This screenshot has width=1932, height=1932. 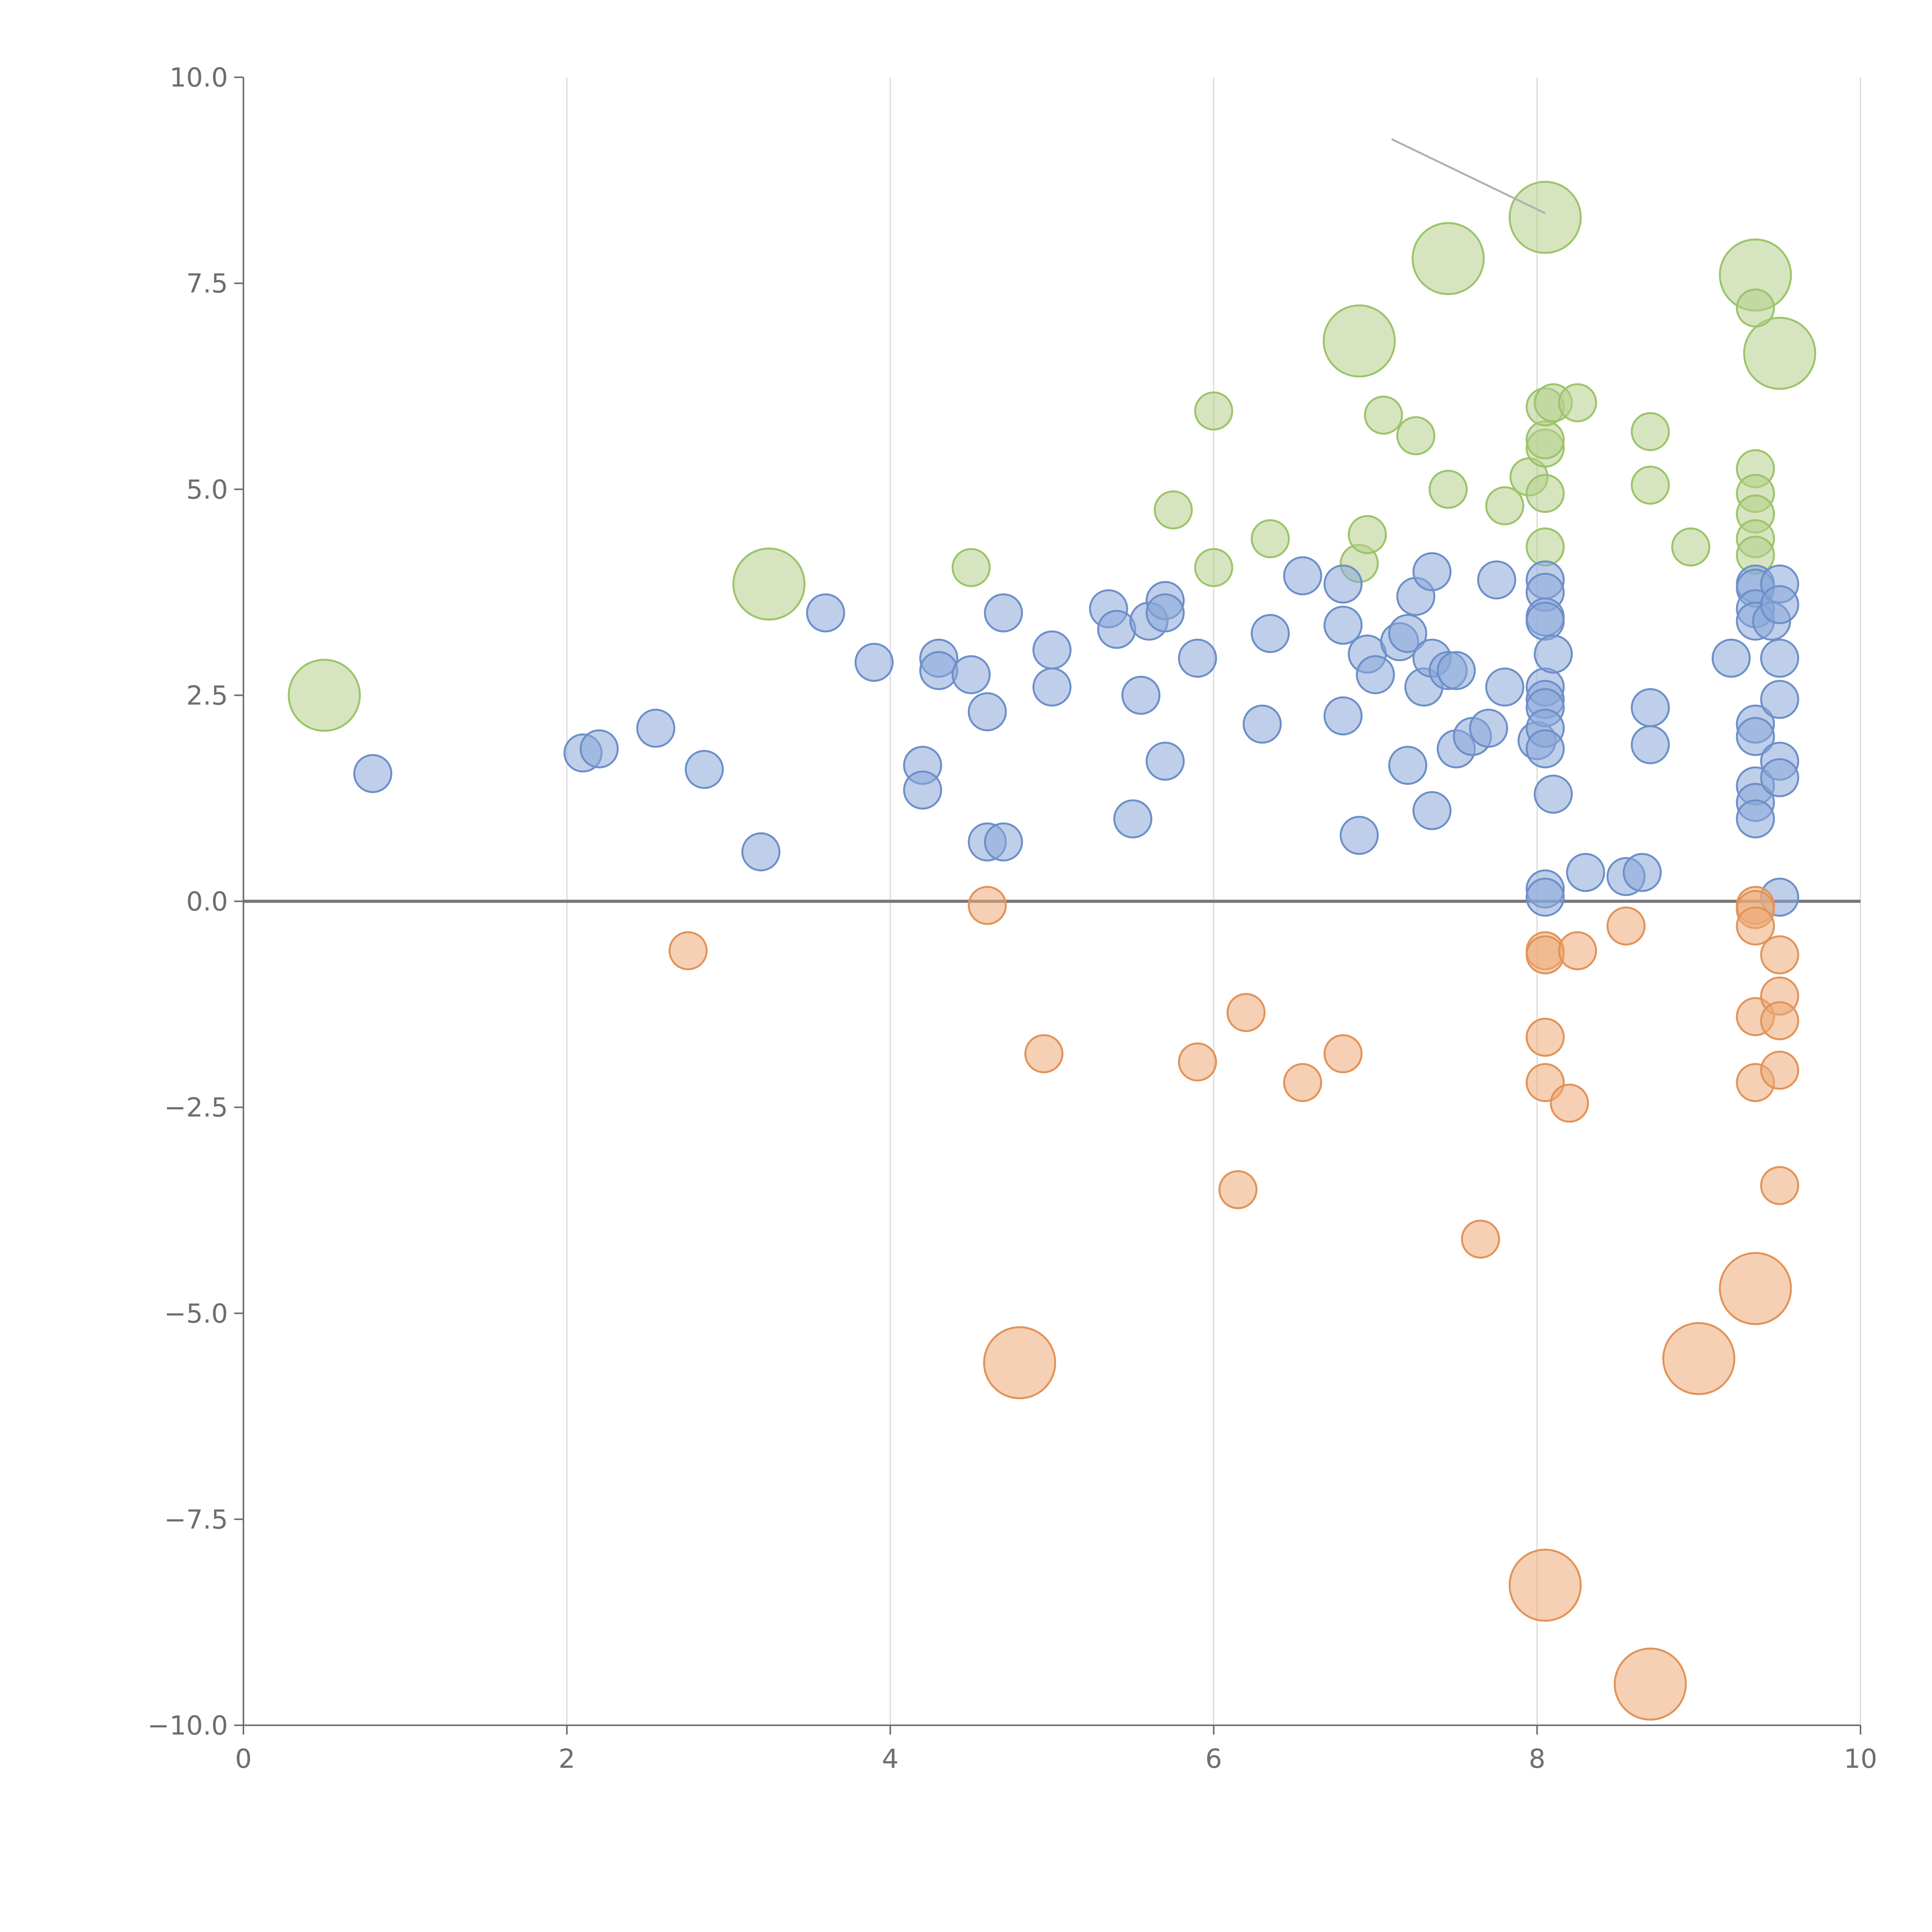 I want to click on y-tick-label: 7.5, so click(x=207, y=284).